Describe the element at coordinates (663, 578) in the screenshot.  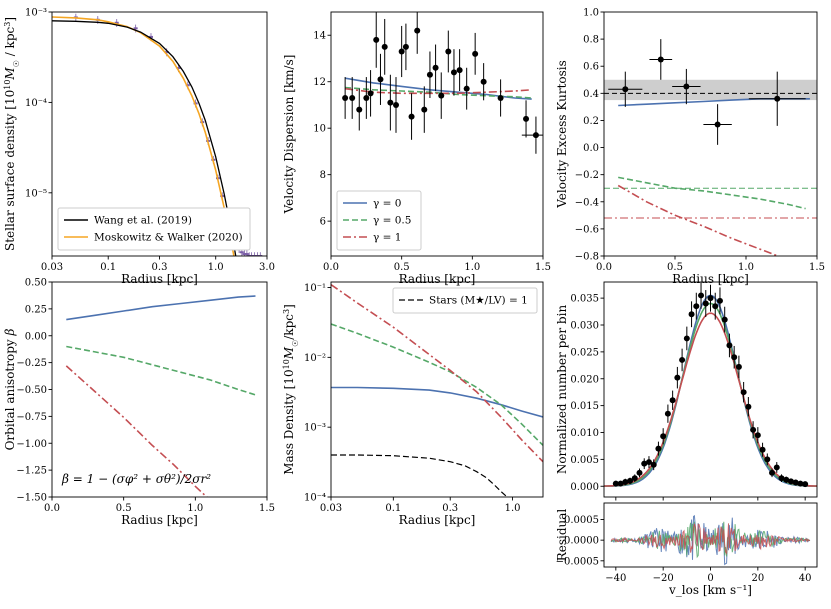
I see `x-tick-label: −20` at that location.